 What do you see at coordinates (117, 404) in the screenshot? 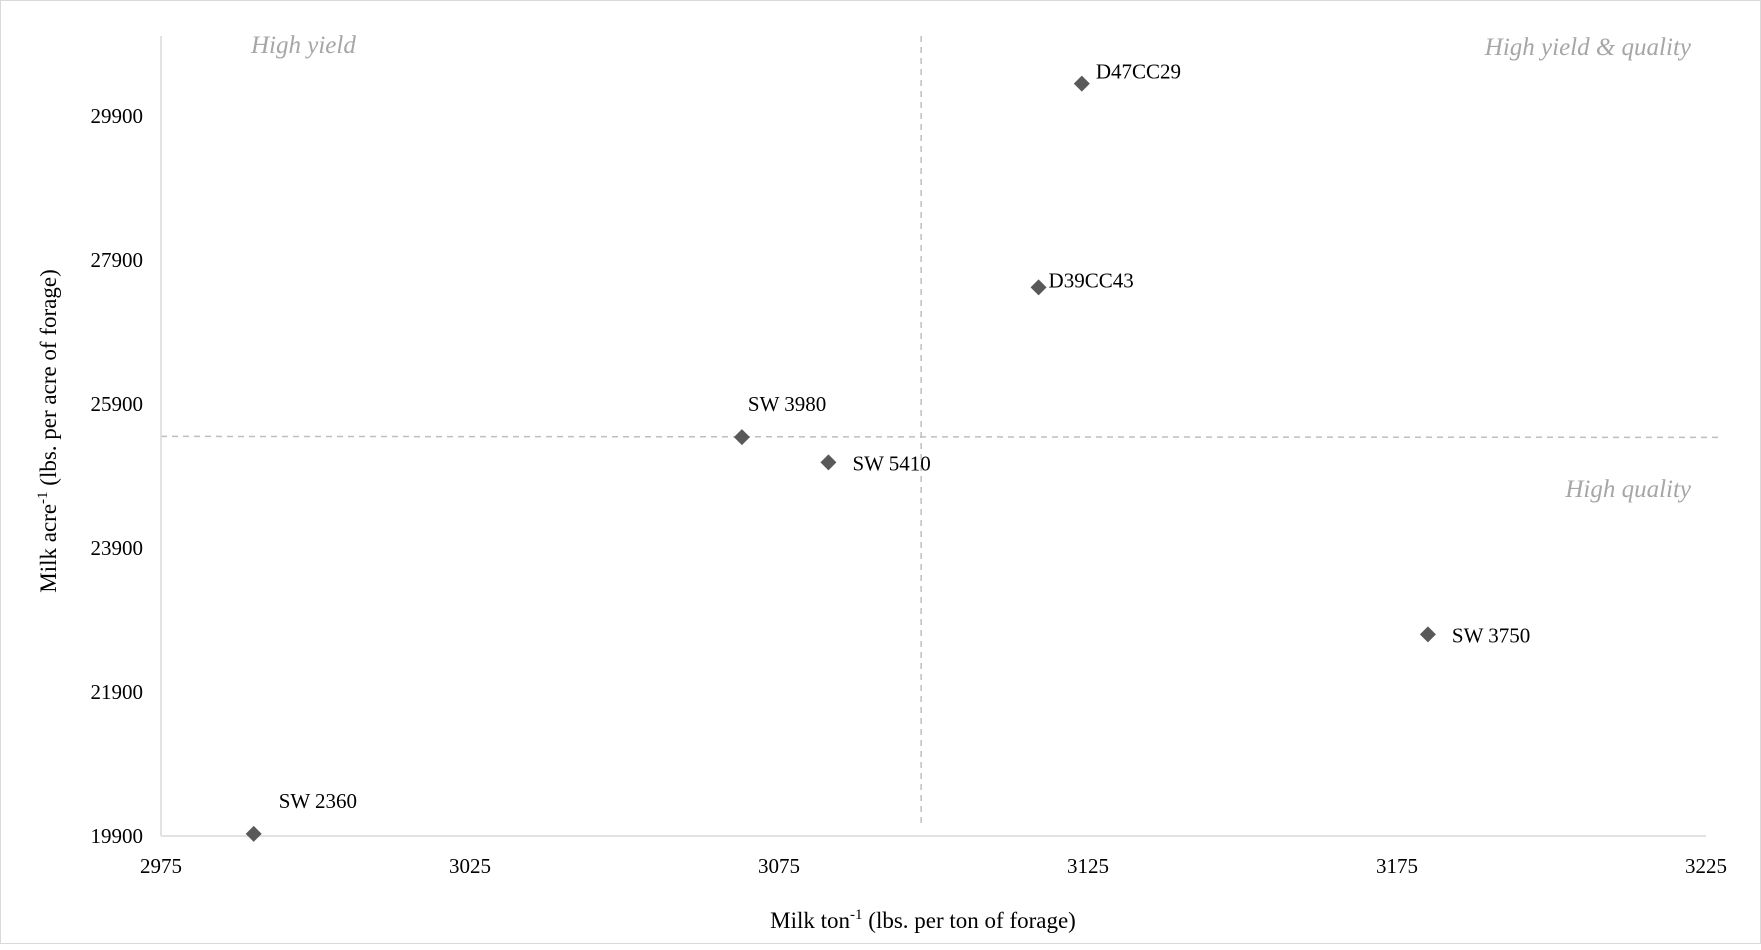
I see `y-tick-label: 25900` at bounding box center [117, 404].